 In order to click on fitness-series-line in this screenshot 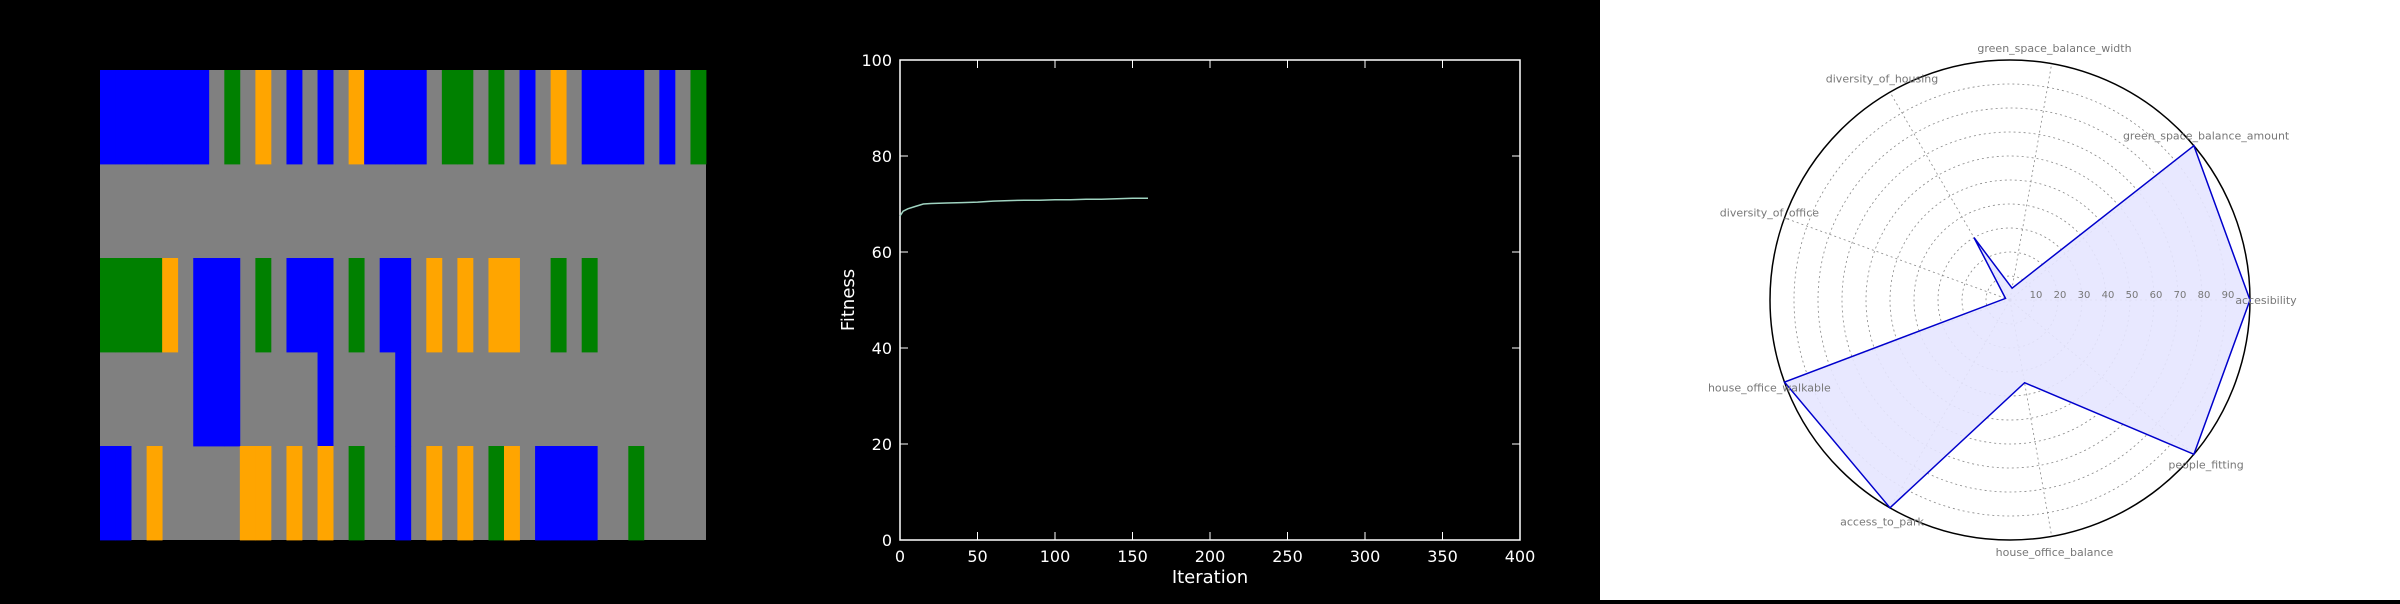, I will do `click(1023, 207)`.